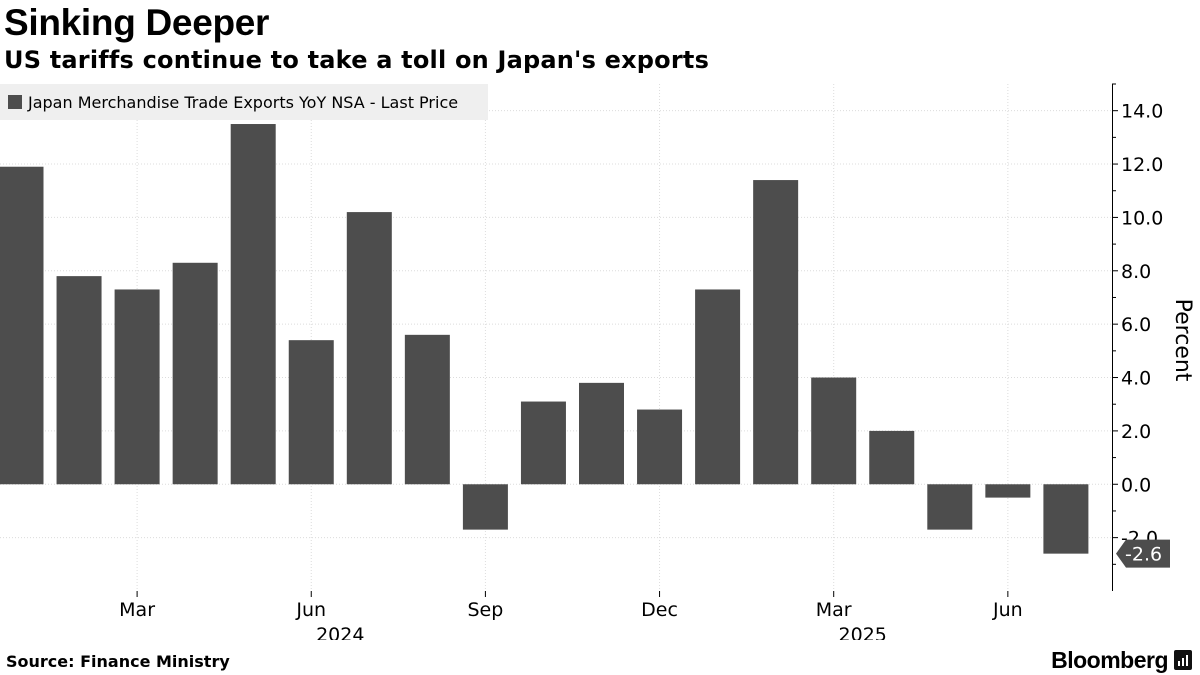 This screenshot has width=1200, height=675. I want to click on chart-title: Sinking Deeper, so click(137, 22).